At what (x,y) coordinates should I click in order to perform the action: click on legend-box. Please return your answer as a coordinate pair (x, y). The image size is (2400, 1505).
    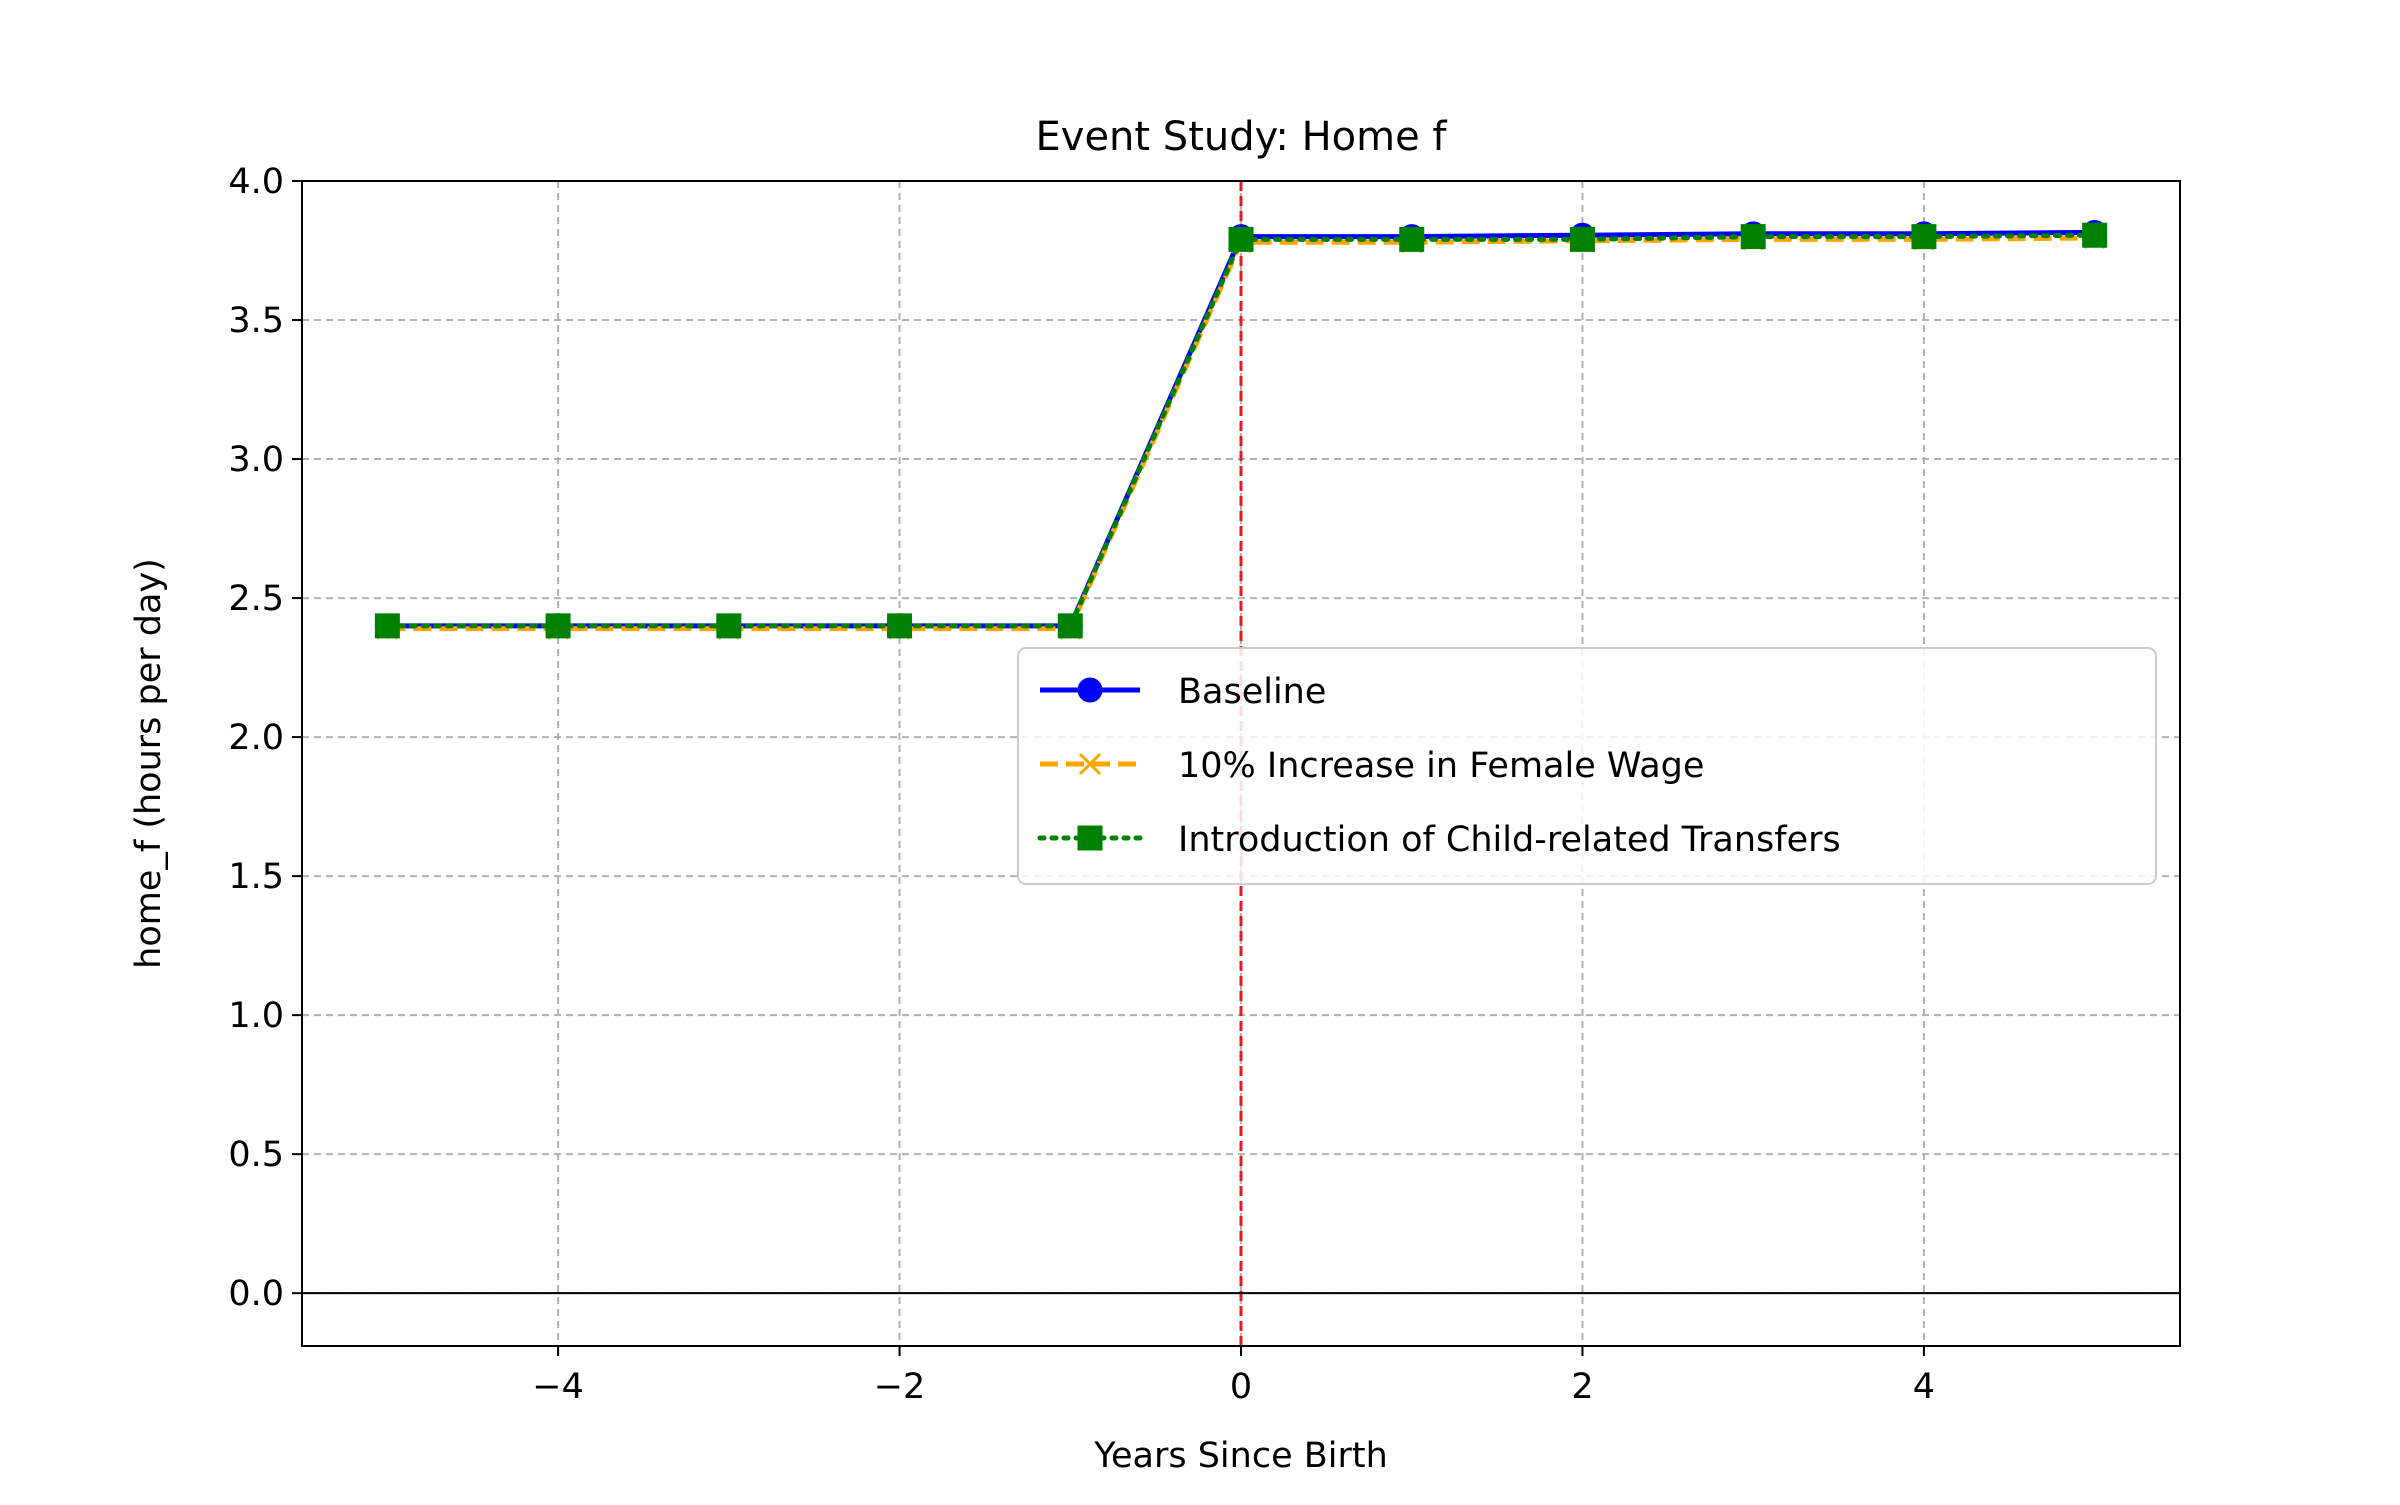
    Looking at the image, I should click on (1587, 766).